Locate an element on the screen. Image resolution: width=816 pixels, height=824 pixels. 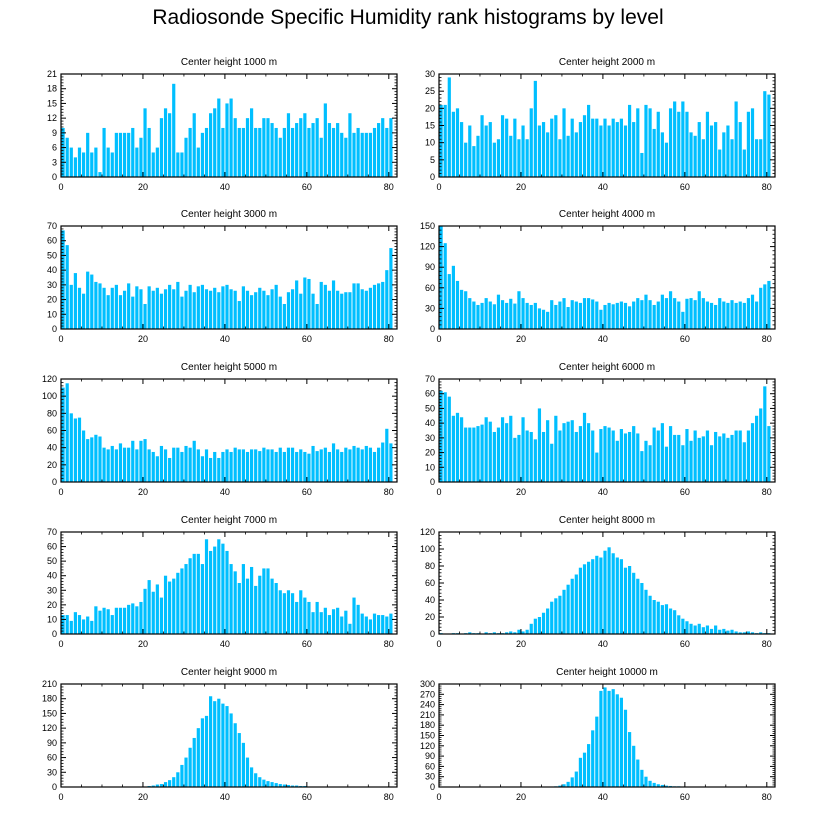
y-tick-label: 40 is located at coordinates (52, 576).